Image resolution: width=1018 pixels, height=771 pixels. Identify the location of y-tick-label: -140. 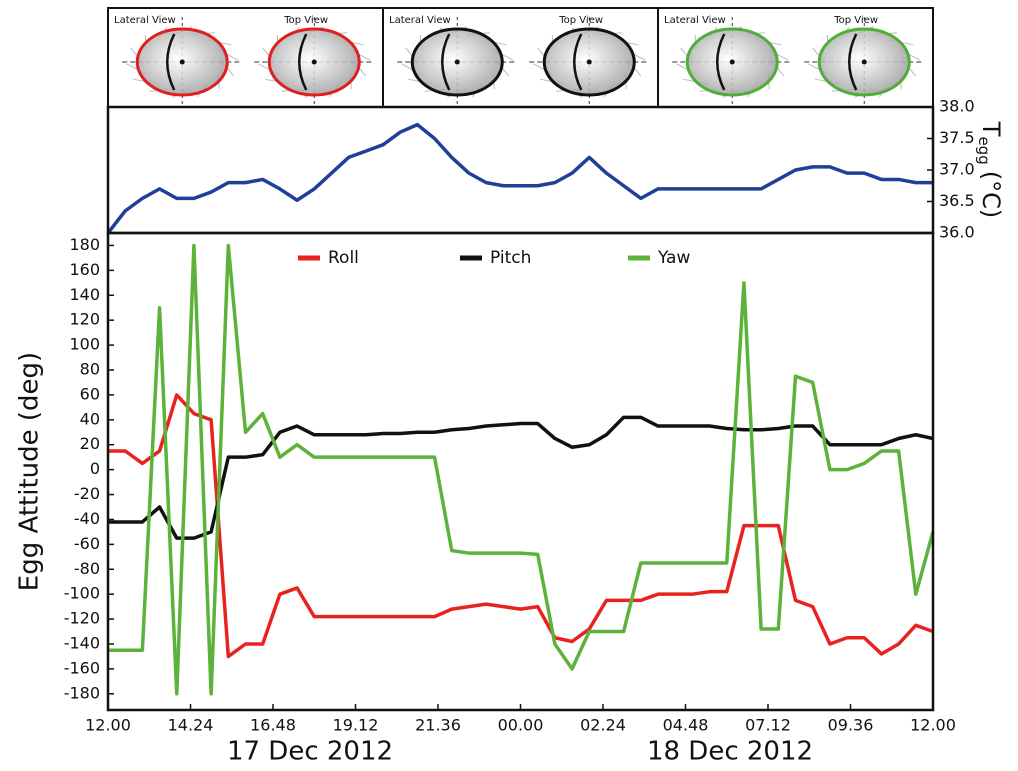
(82, 642).